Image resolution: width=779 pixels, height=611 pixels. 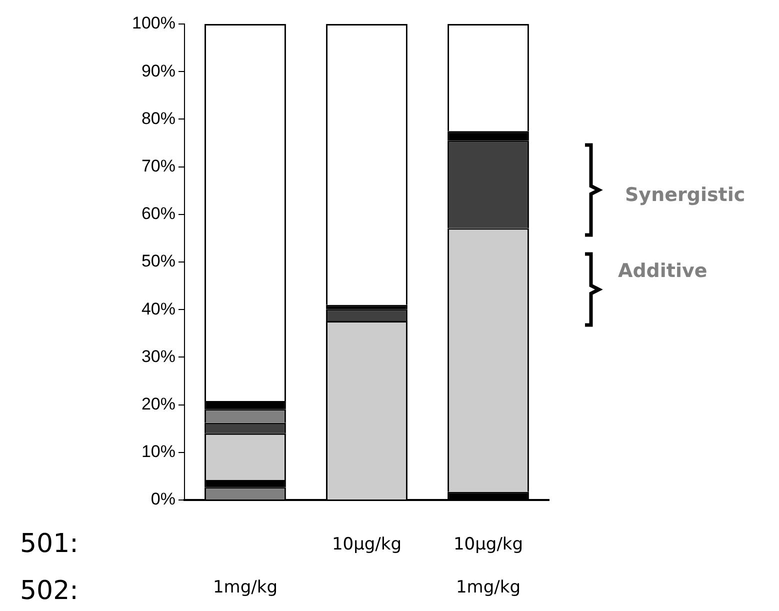 What do you see at coordinates (154, 23) in the screenshot?
I see `y-tick-label: 100%` at bounding box center [154, 23].